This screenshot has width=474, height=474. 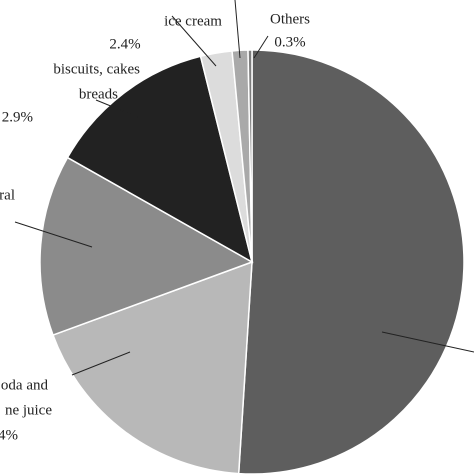 What do you see at coordinates (25, 385) in the screenshot?
I see `slice-label: oda and` at bounding box center [25, 385].